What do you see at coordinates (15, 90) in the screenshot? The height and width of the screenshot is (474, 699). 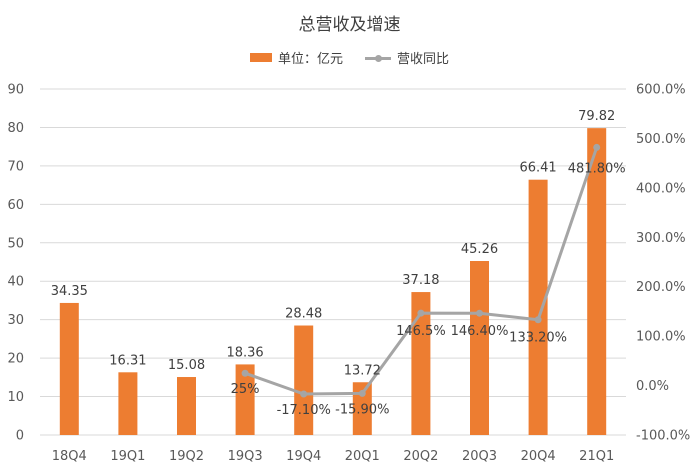 I see `y-left-tick-label: 90` at bounding box center [15, 90].